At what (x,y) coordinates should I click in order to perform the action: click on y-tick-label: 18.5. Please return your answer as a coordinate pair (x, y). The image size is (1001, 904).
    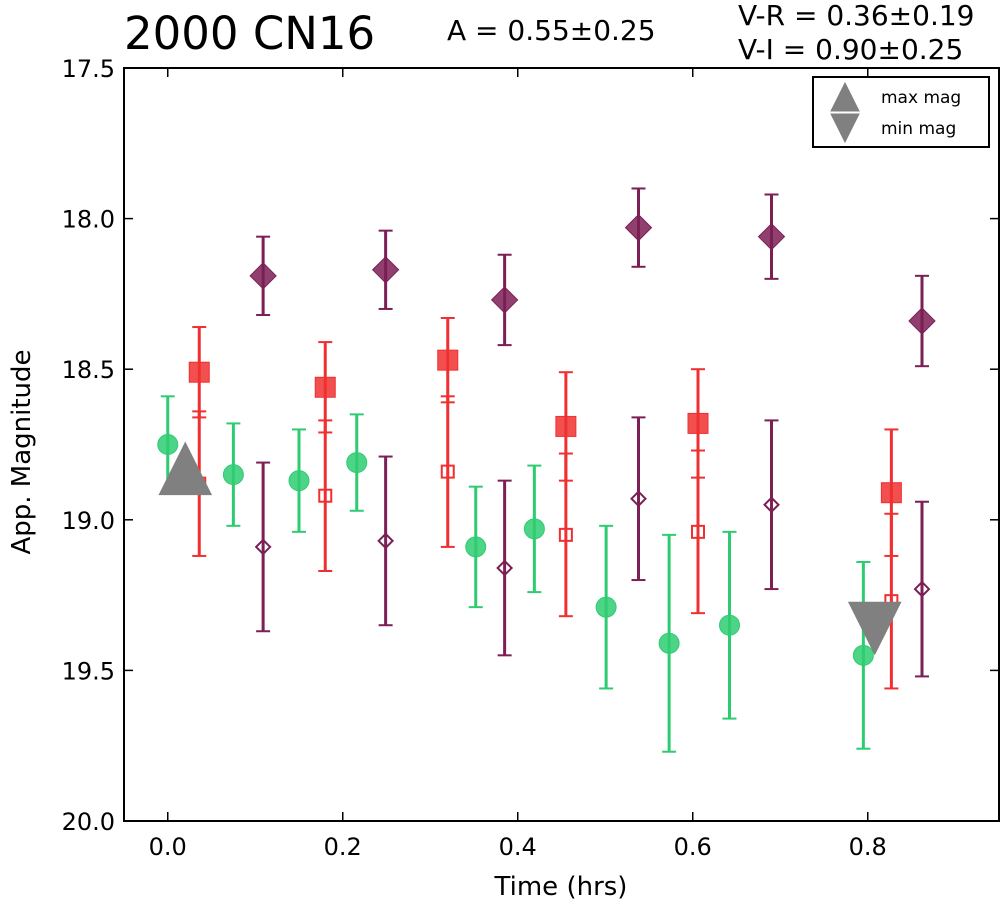
    Looking at the image, I should click on (88, 370).